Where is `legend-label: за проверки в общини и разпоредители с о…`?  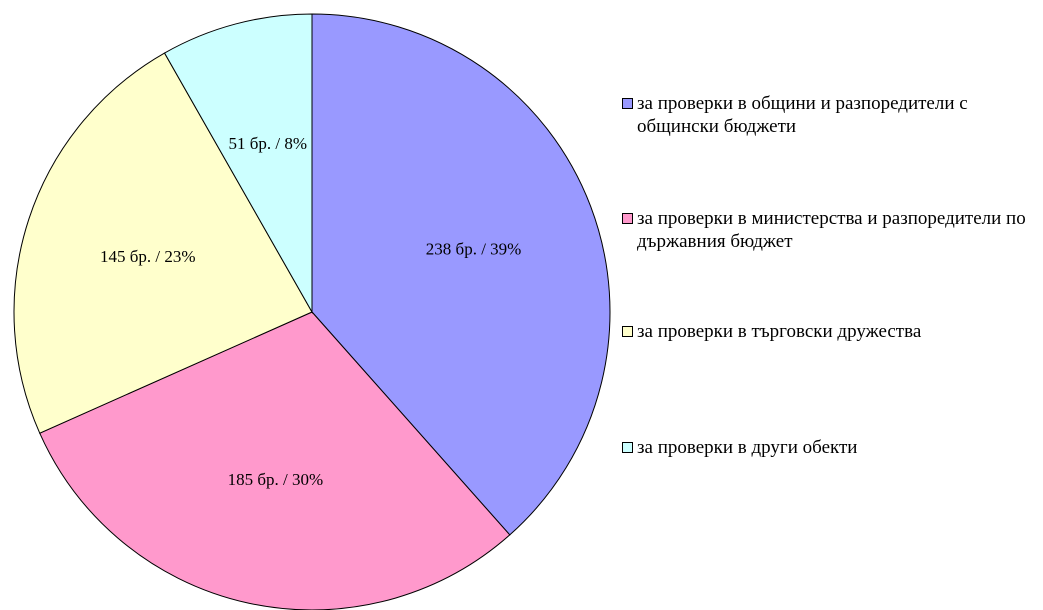
legend-label: за проверки в общини и разпоредители с о… is located at coordinates (802, 115).